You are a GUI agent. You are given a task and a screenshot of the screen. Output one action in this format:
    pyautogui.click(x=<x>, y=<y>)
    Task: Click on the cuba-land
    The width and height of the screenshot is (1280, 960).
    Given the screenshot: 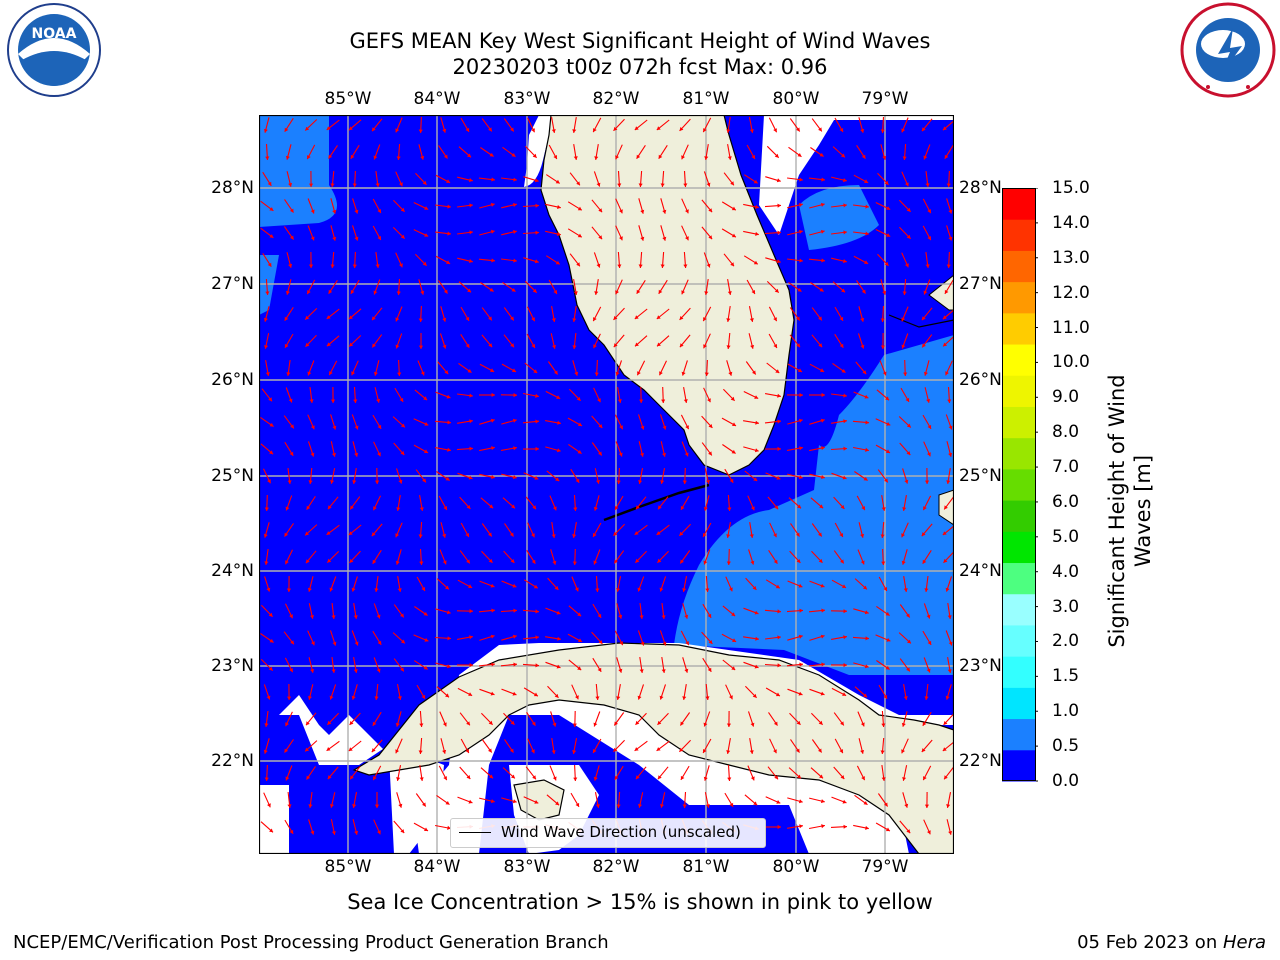 What is the action you would take?
    pyautogui.click(x=653, y=748)
    